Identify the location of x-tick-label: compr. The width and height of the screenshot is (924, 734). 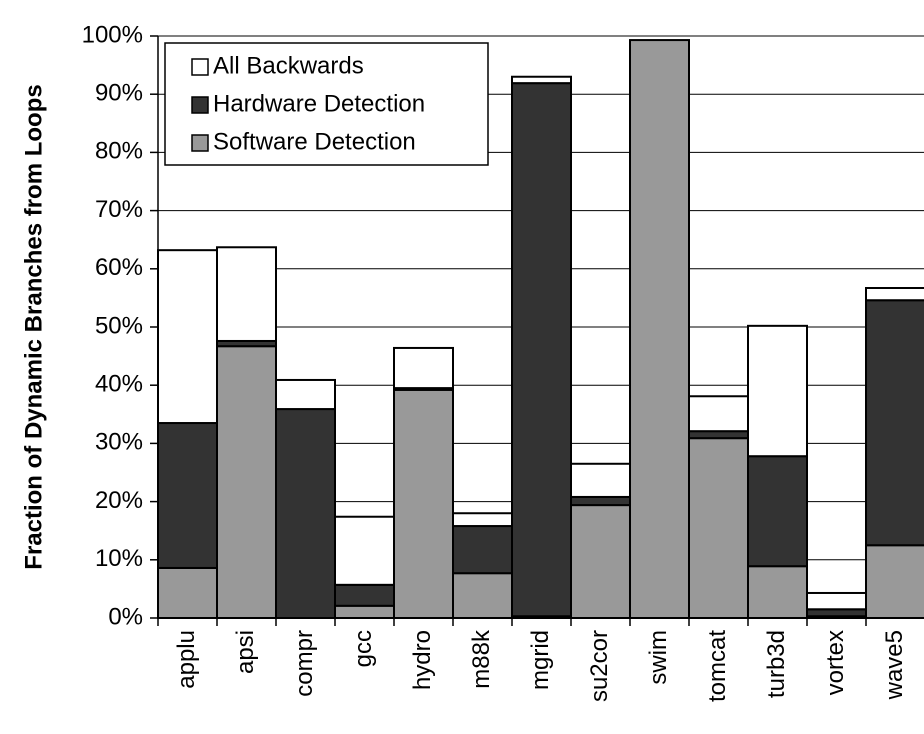
(304, 663).